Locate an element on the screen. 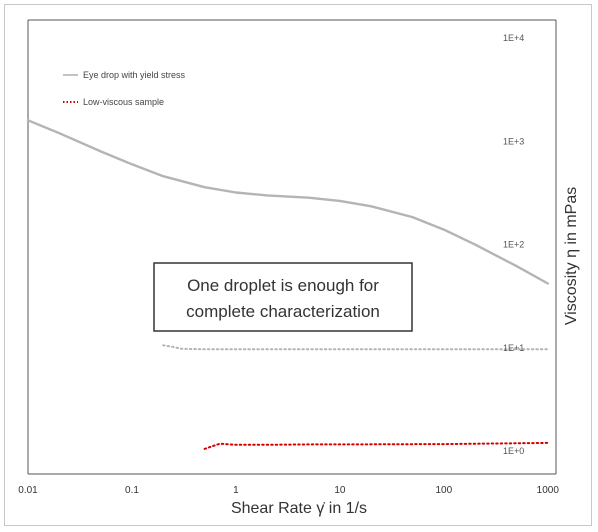  x-tick-labels: 0.01 0.1 1 10 100 1000 is located at coordinates (288, 490).